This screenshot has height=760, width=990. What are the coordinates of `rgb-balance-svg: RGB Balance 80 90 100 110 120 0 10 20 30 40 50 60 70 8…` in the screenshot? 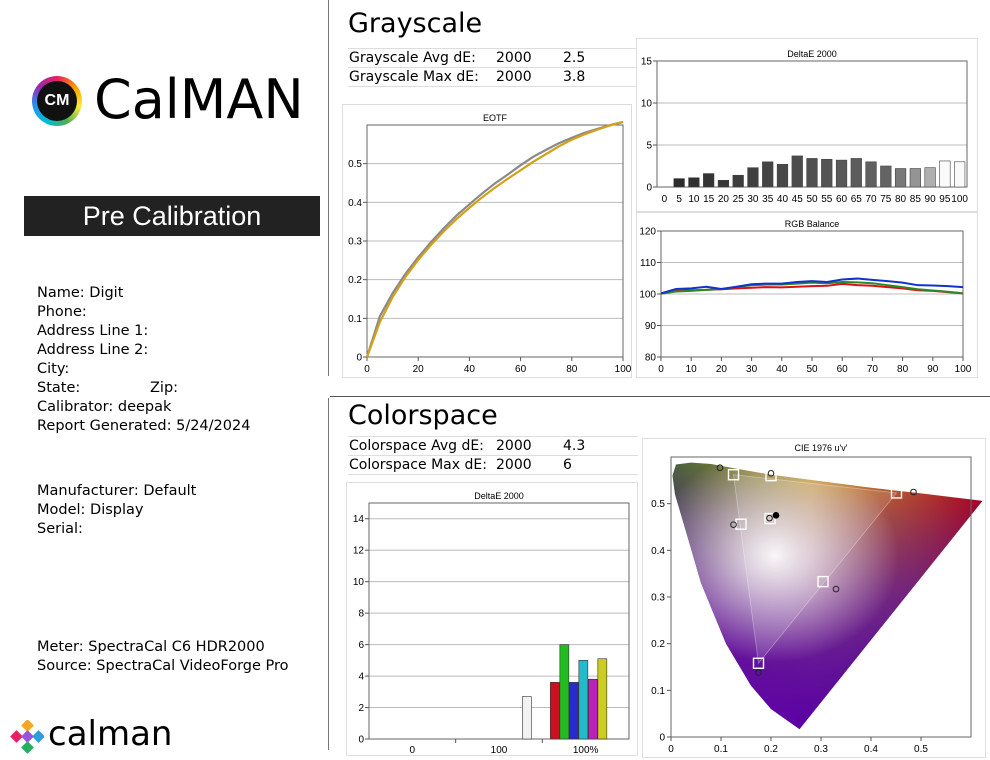 It's located at (805, 297).